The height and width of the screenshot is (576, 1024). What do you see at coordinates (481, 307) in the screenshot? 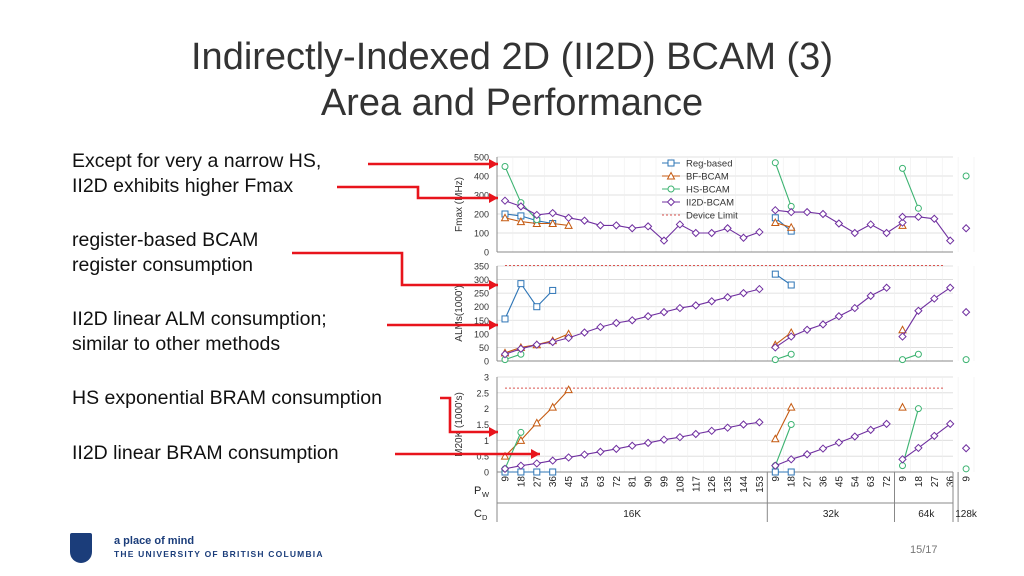
I see `y-tick-label: 200` at bounding box center [481, 307].